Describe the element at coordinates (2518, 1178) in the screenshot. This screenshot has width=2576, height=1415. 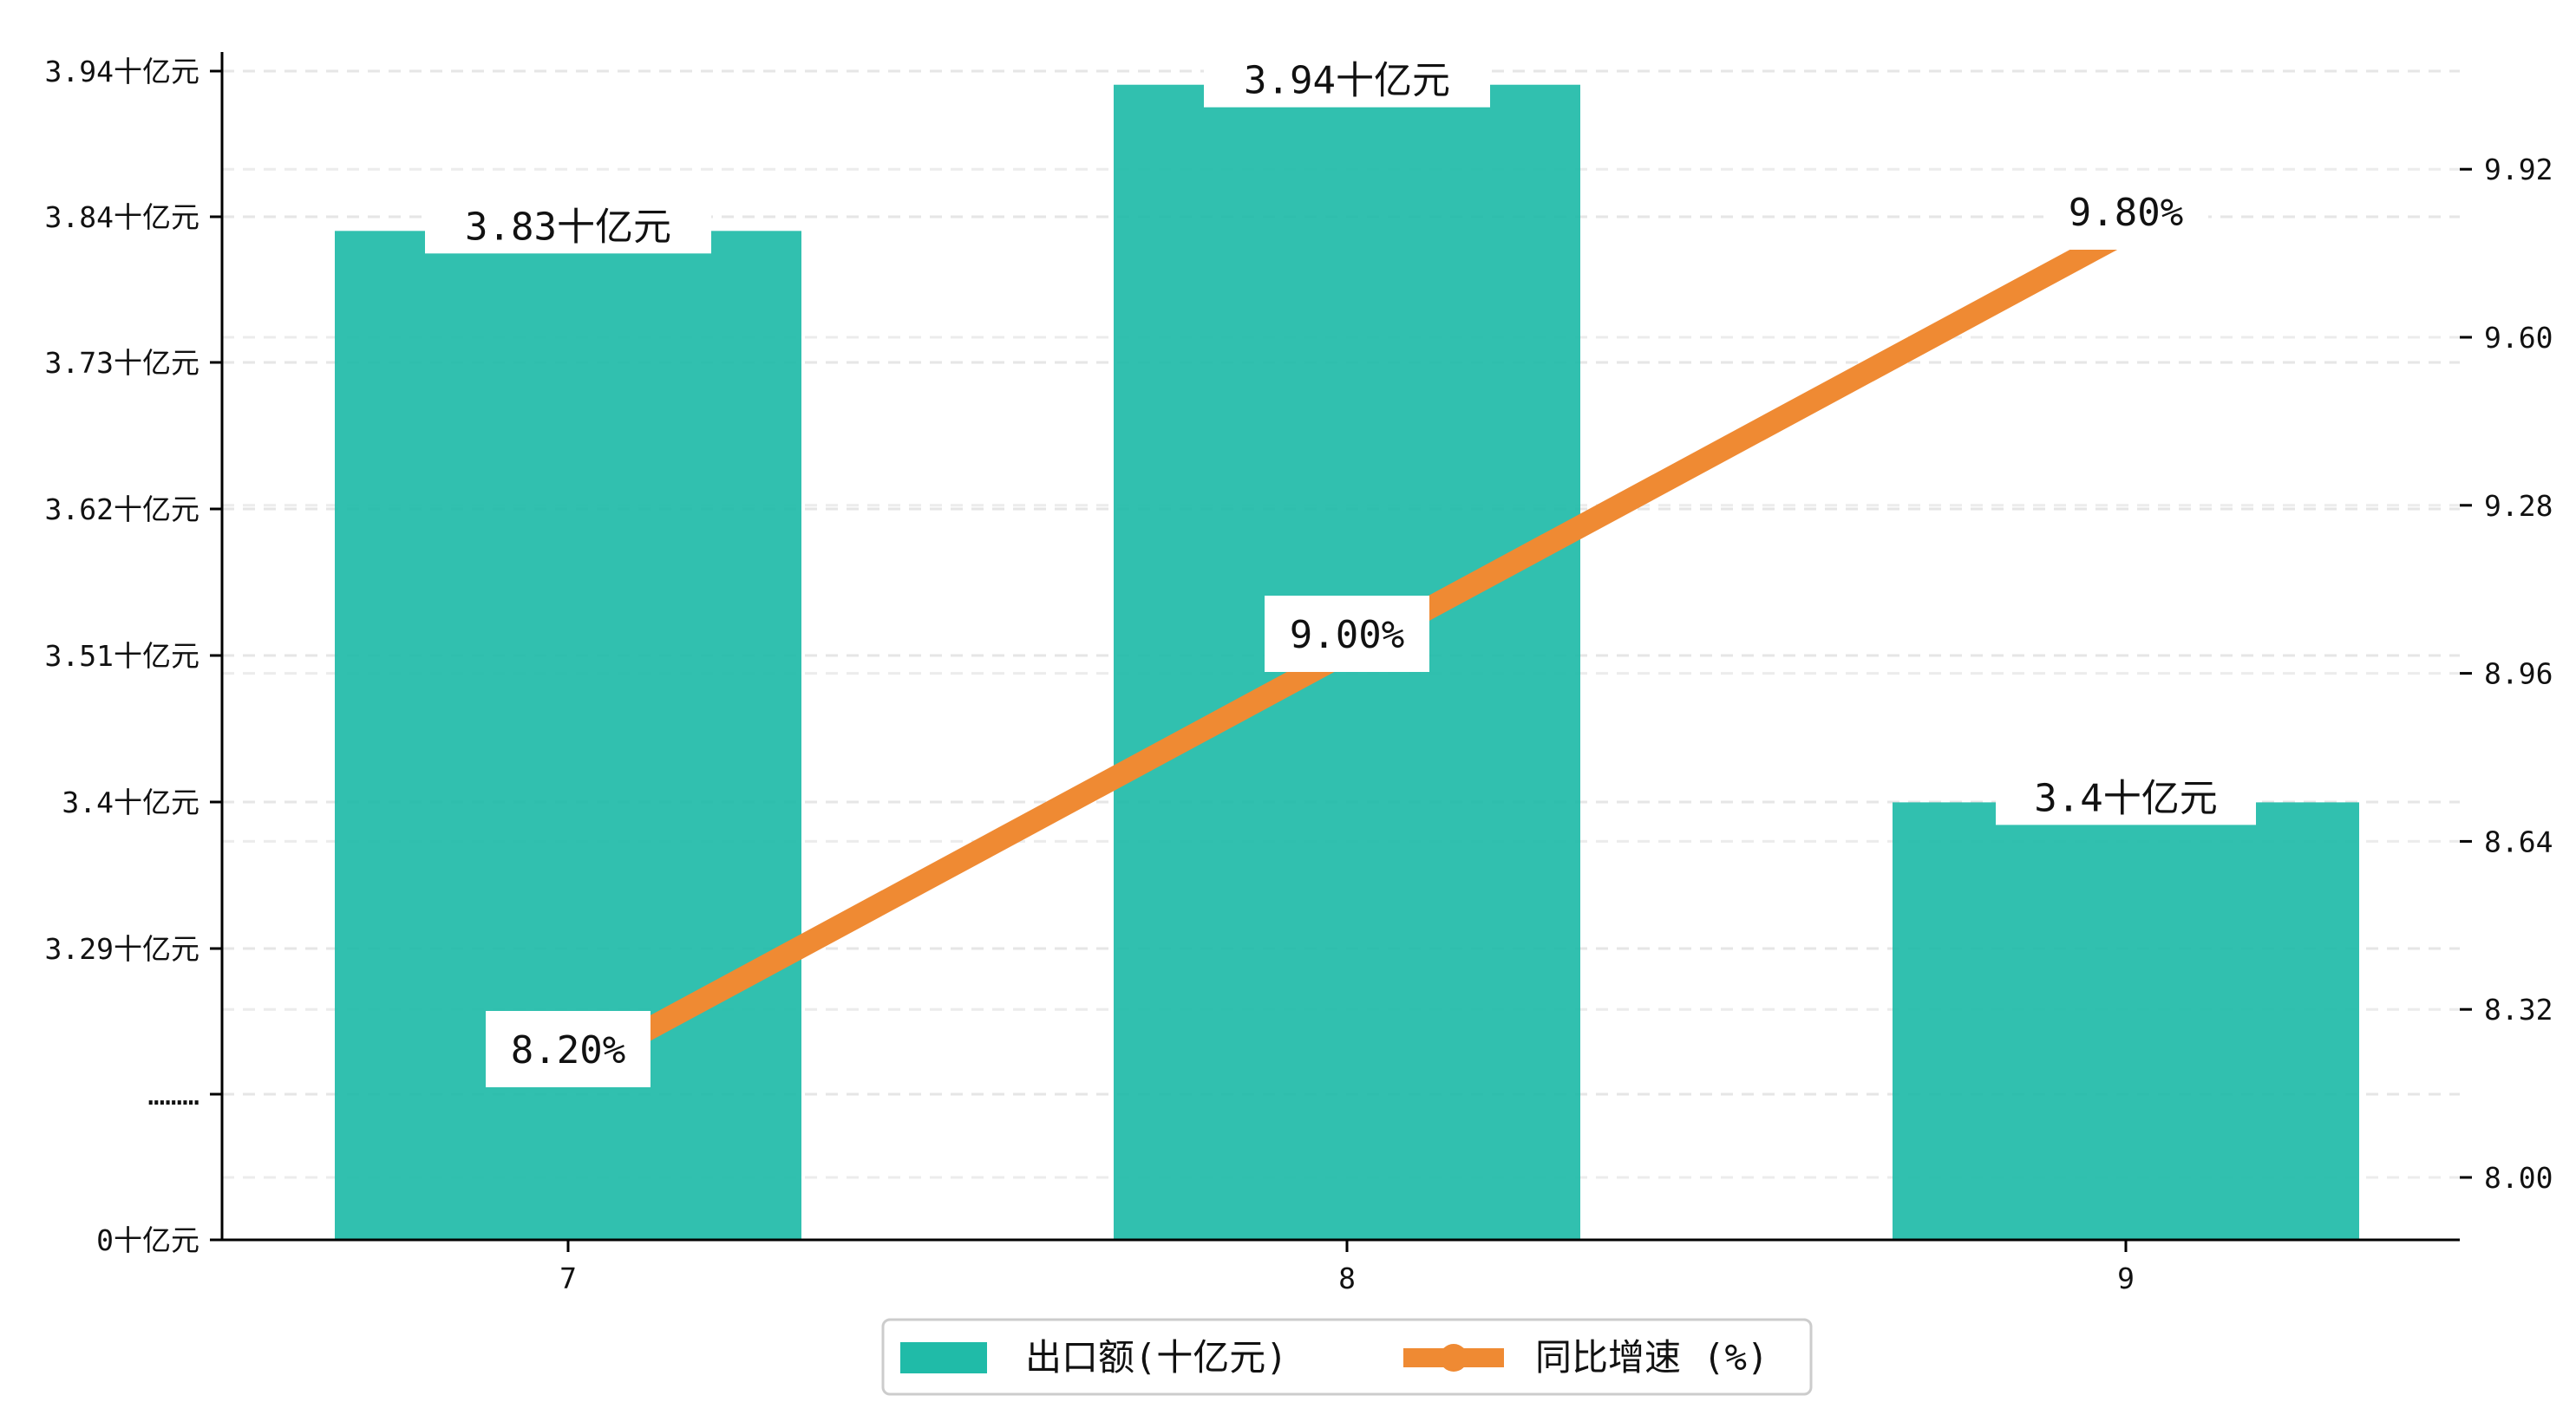
I see `y-right-tick-label: 8.00` at that location.